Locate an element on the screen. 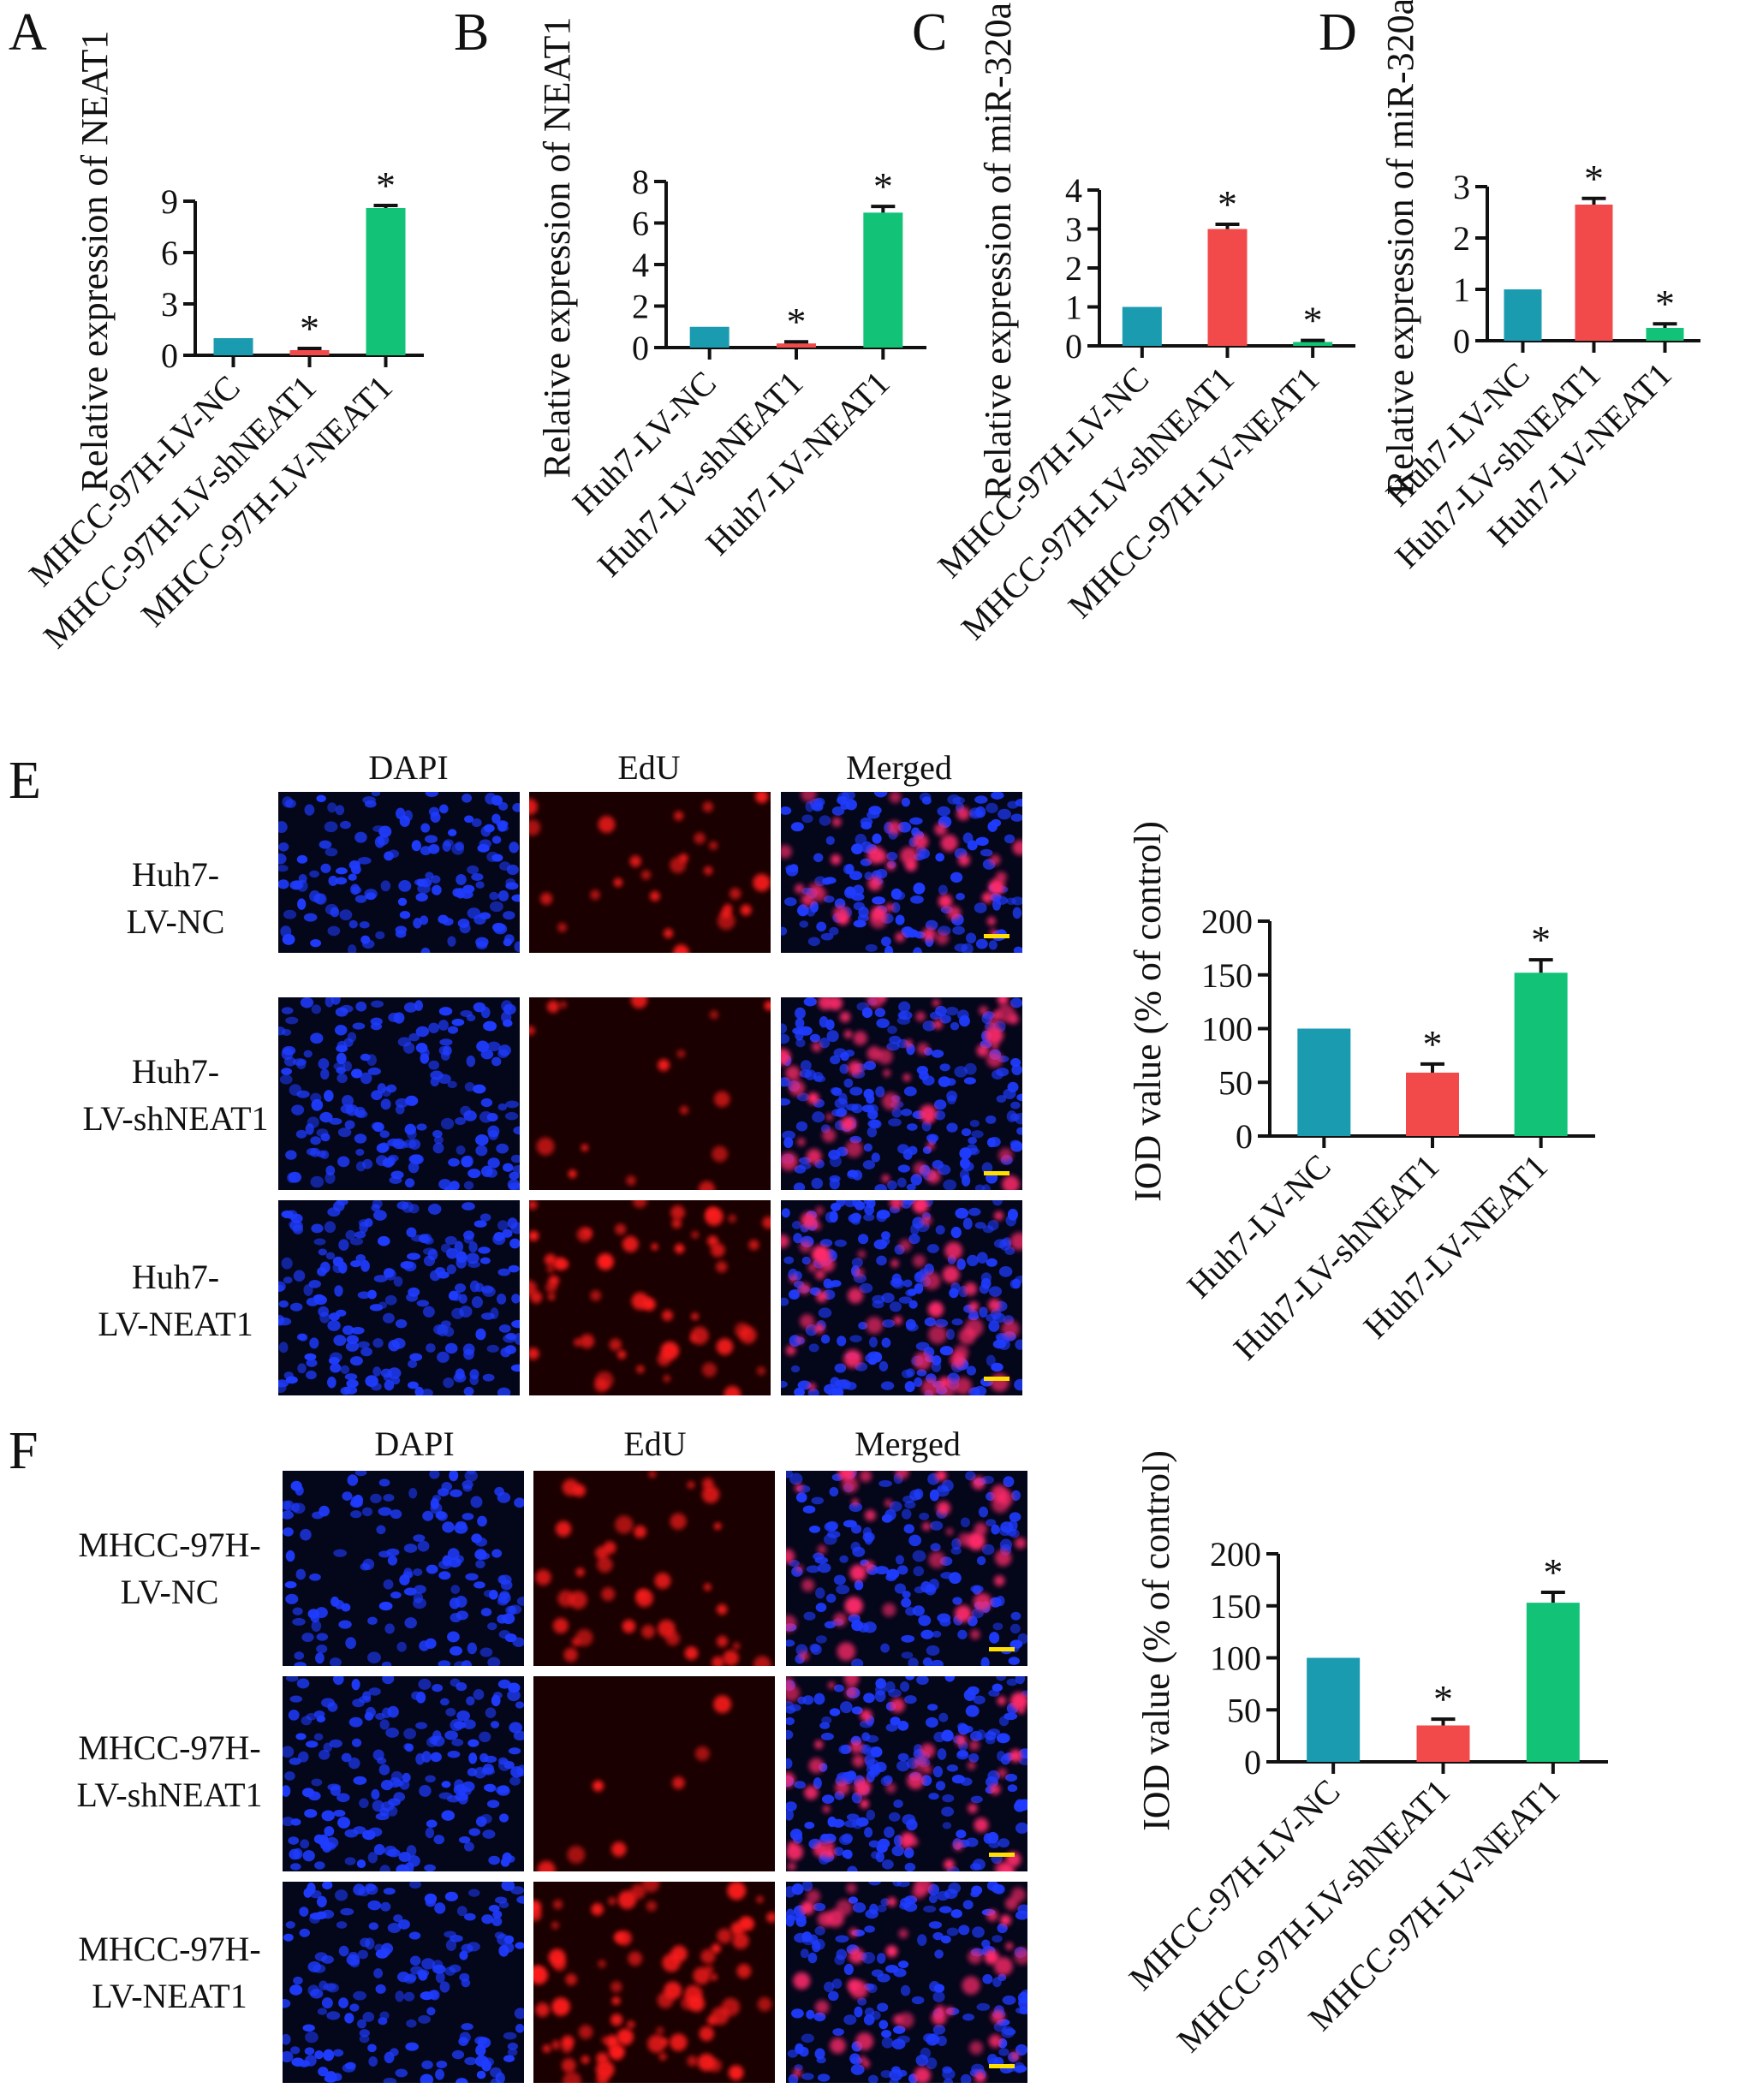  bar-huh7-lv-shneat1 is located at coordinates (796, 345).